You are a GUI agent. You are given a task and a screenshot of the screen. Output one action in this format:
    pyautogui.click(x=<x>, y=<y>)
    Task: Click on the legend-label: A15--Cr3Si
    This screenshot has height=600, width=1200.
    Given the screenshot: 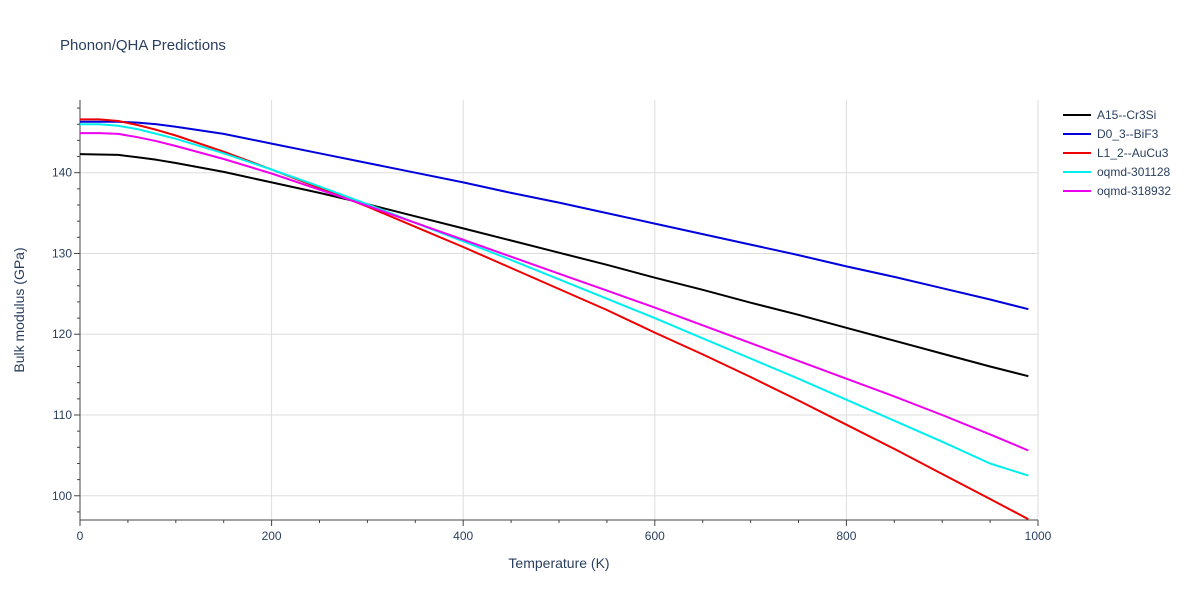 What is the action you would take?
    pyautogui.click(x=1126, y=115)
    